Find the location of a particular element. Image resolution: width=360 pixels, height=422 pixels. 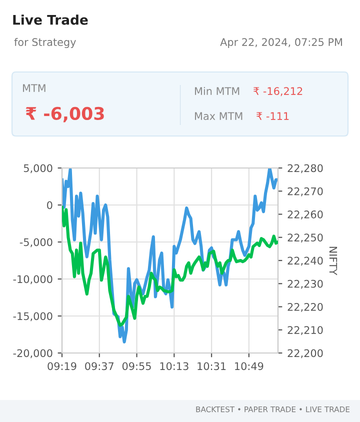

y2-tick-label: 22,260 is located at coordinates (305, 215).